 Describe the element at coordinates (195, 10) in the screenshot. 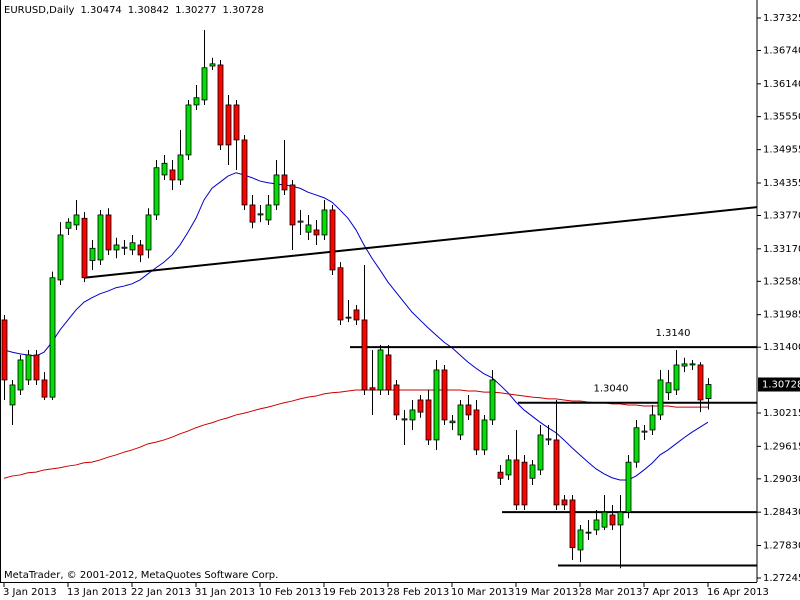

I see `header-low: 1.30277` at that location.